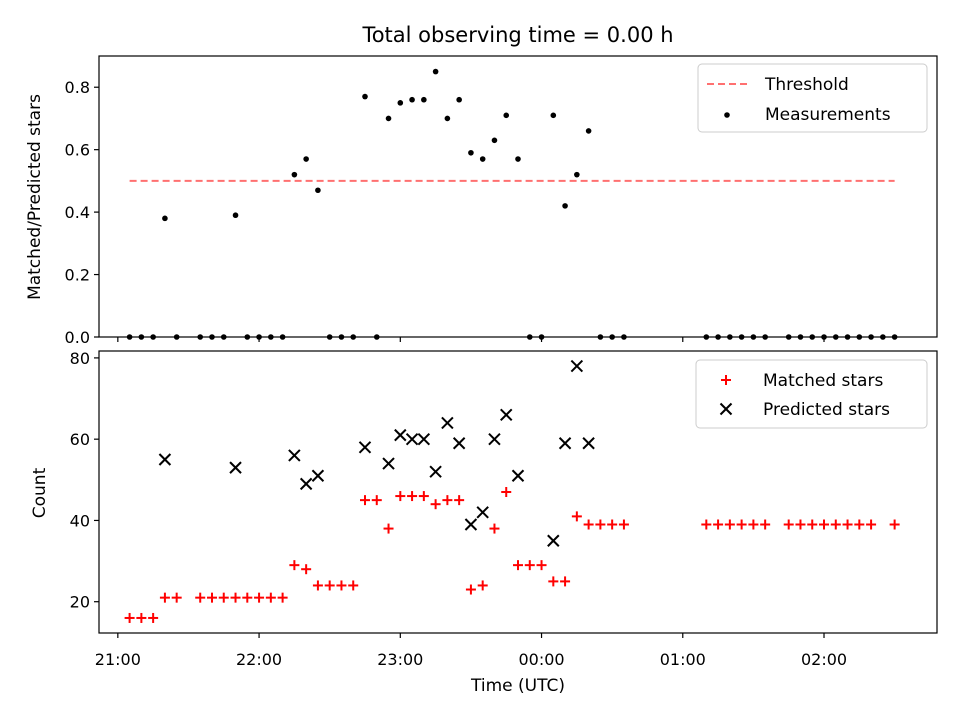 This screenshot has width=960, height=720. What do you see at coordinates (400, 659) in the screenshot?
I see `x-tick-label: 23:00` at bounding box center [400, 659].